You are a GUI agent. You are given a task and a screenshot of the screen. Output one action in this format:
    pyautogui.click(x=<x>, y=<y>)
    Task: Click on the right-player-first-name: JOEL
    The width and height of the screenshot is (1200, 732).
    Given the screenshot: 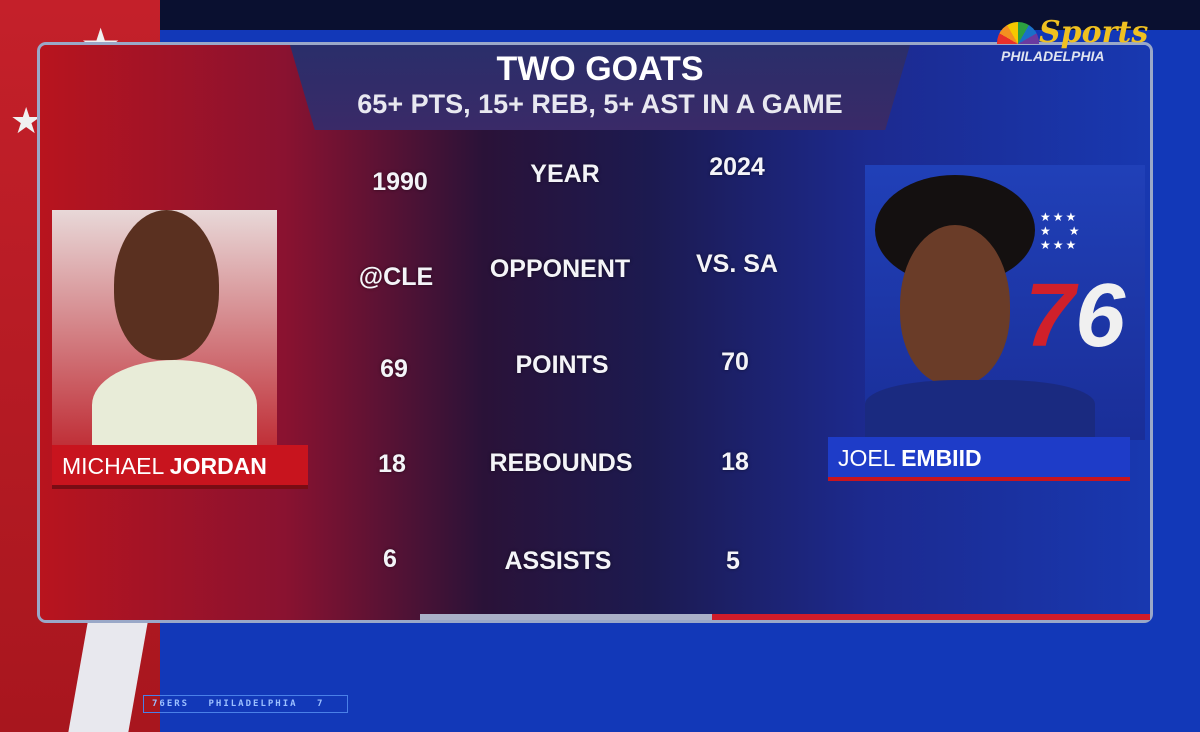 What is the action you would take?
    pyautogui.click(x=866, y=458)
    